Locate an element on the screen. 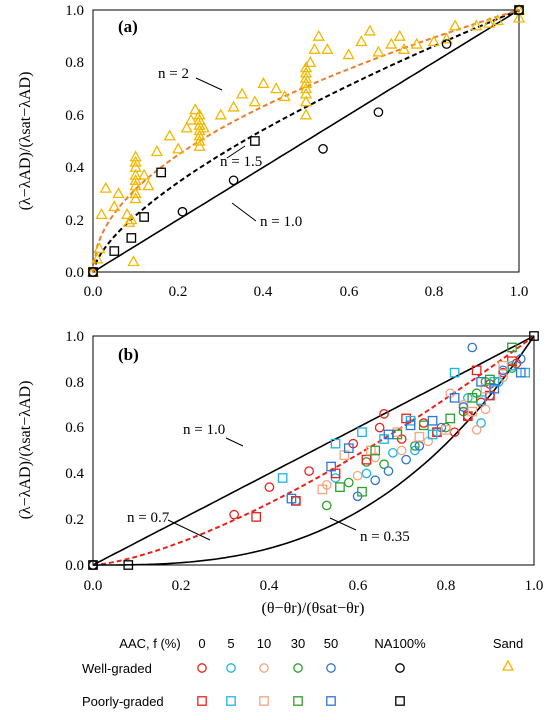  legend-sand-label: Sand is located at coordinates (508, 643).